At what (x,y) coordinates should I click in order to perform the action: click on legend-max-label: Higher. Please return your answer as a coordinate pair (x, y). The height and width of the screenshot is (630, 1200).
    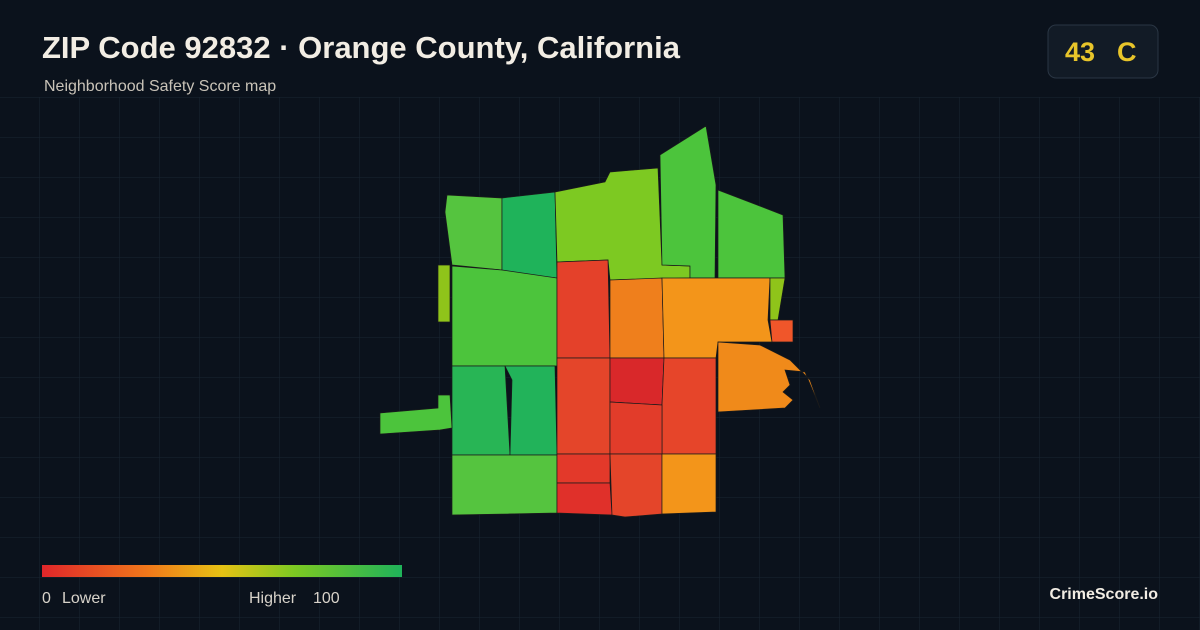
    Looking at the image, I should click on (273, 598).